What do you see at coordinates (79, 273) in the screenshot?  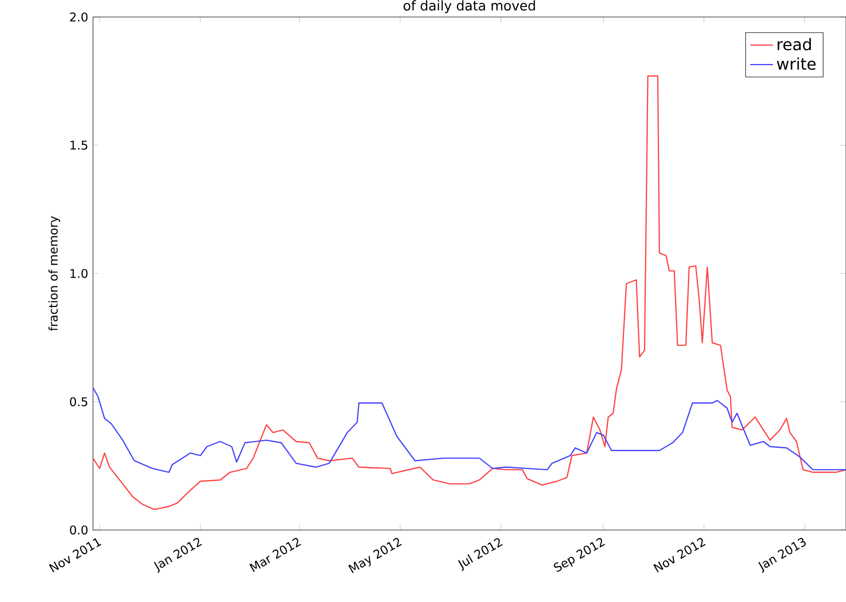 I see `y-tick-label: 1.0` at bounding box center [79, 273].